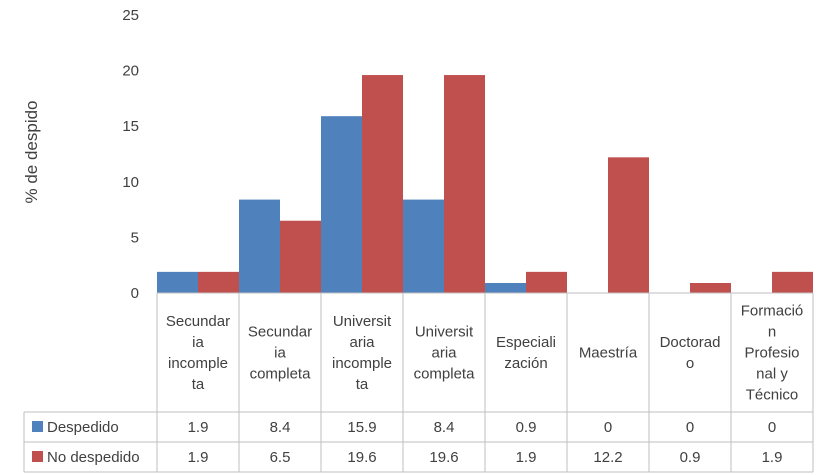  I want to click on y-tick-label: 10, so click(130, 182).